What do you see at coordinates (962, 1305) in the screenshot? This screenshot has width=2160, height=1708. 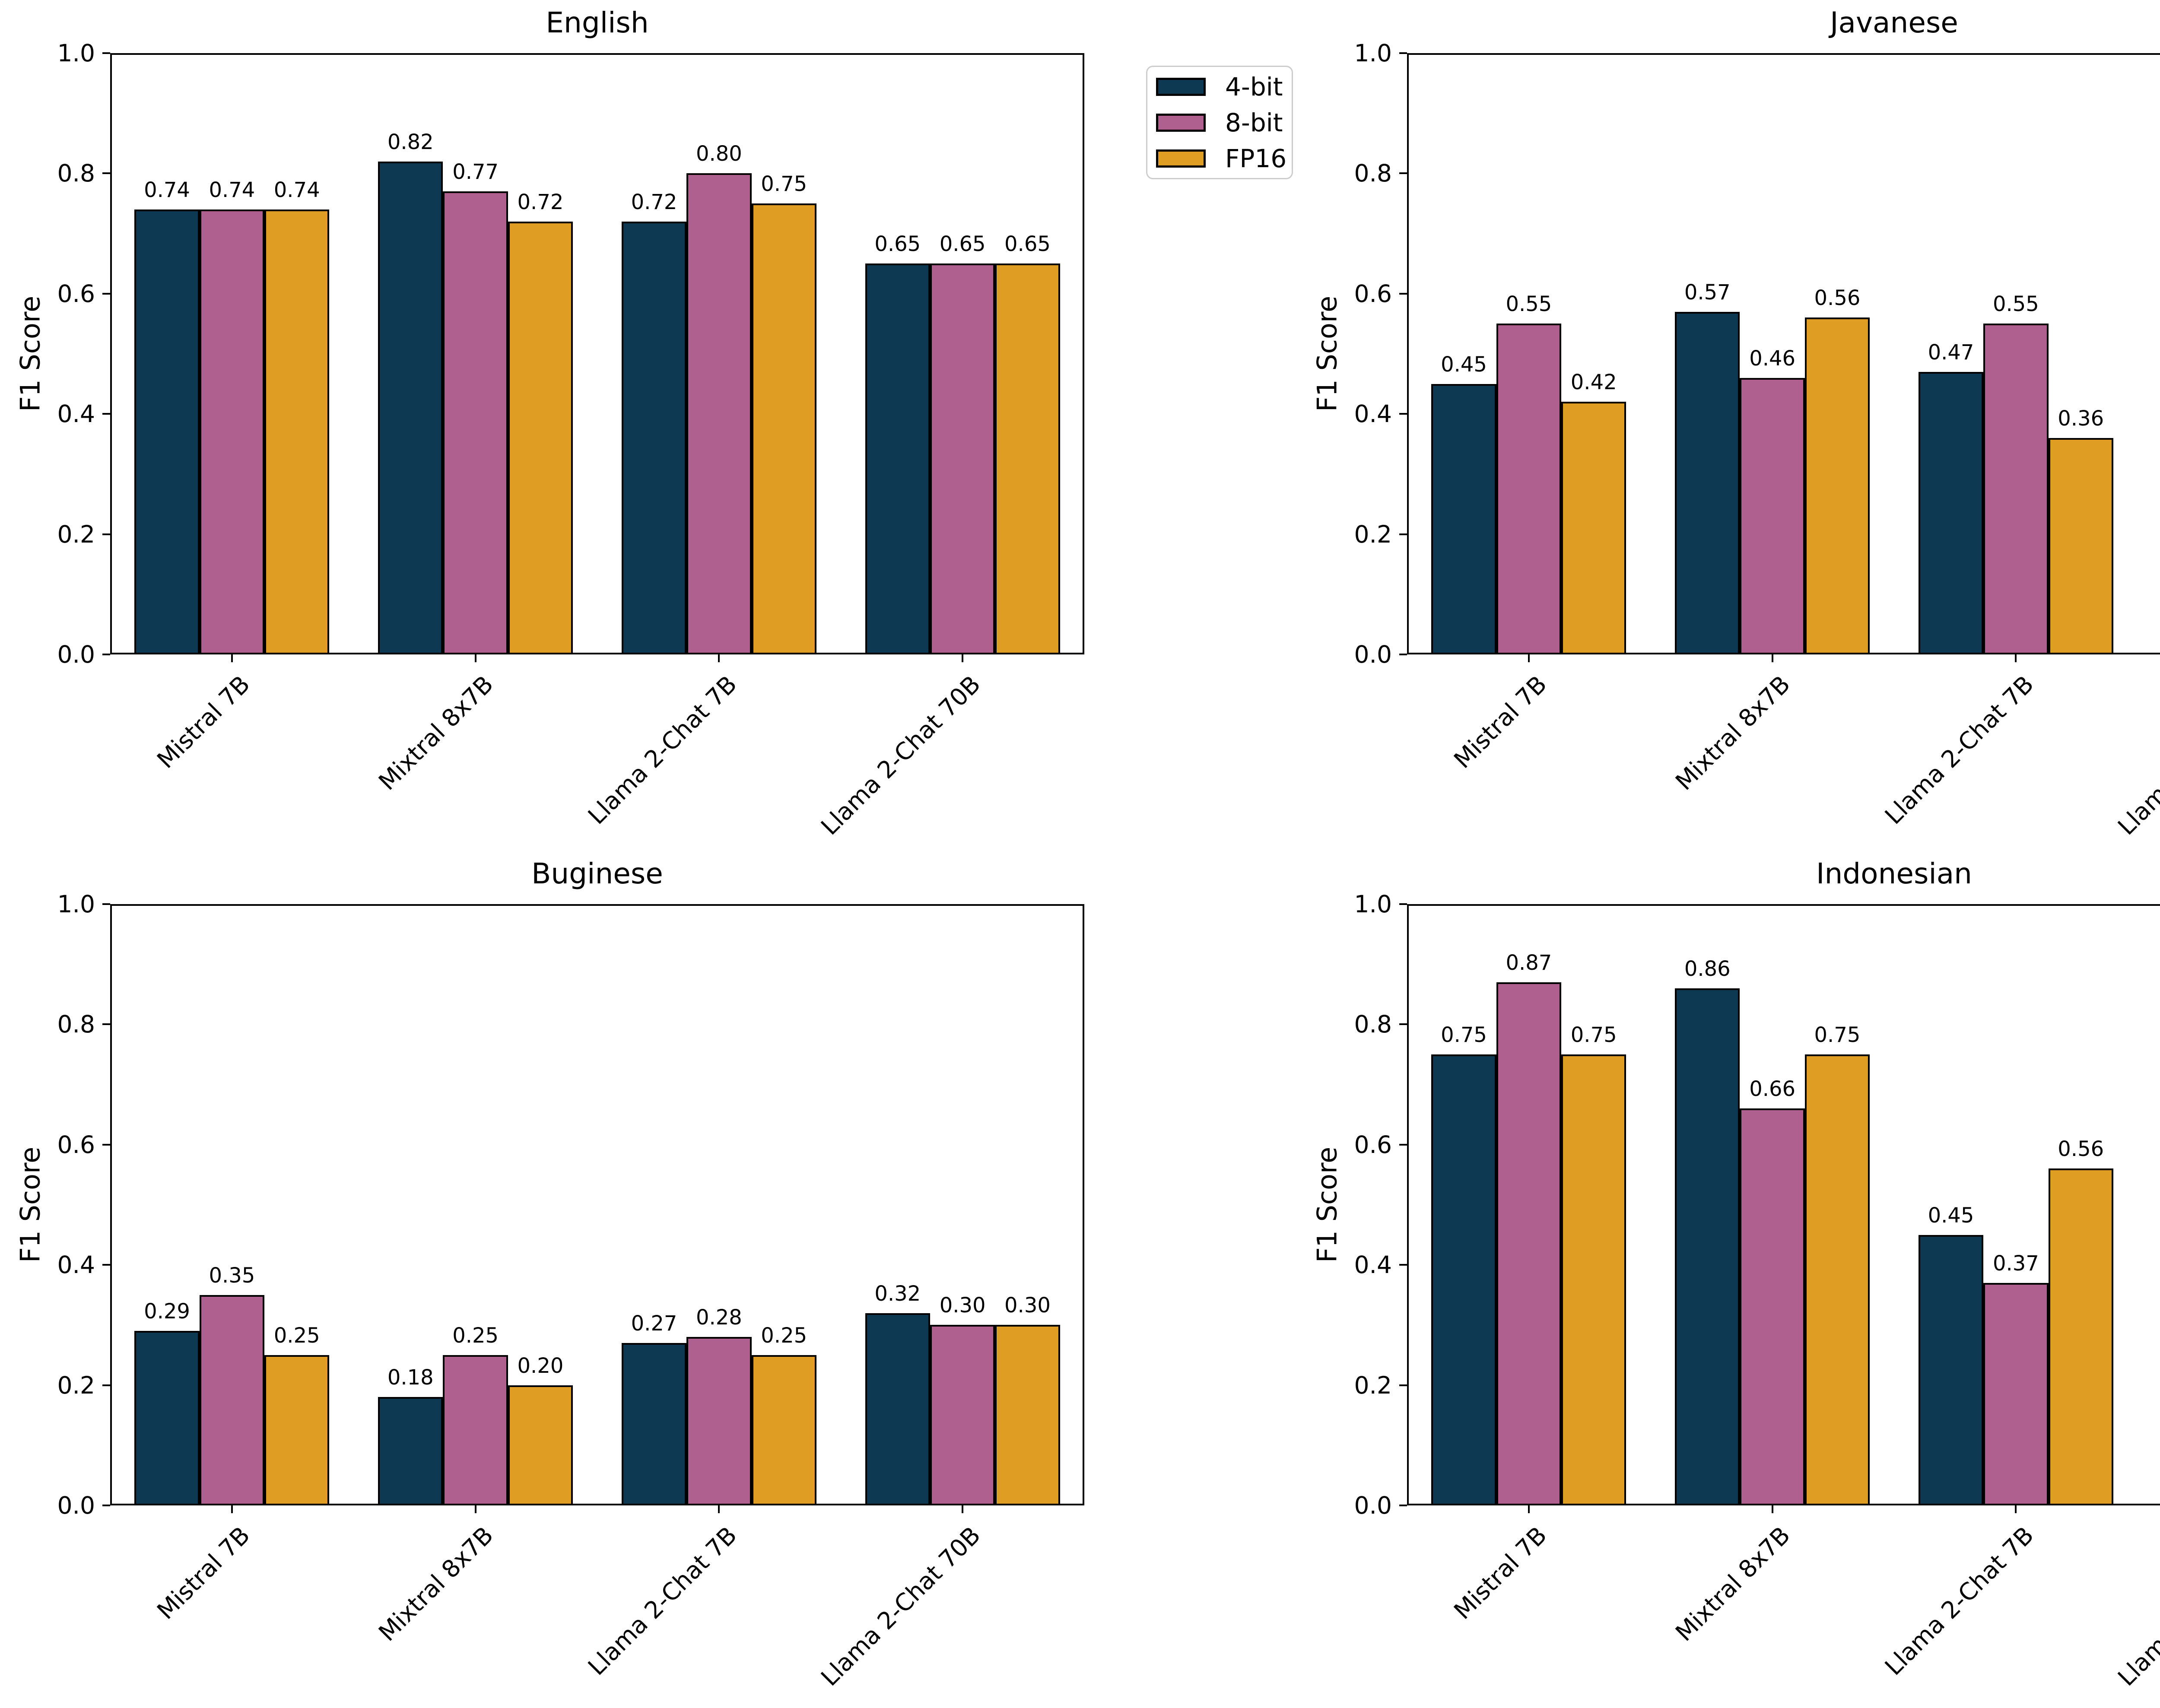 I see `bar-value-label: 0.30` at bounding box center [962, 1305].